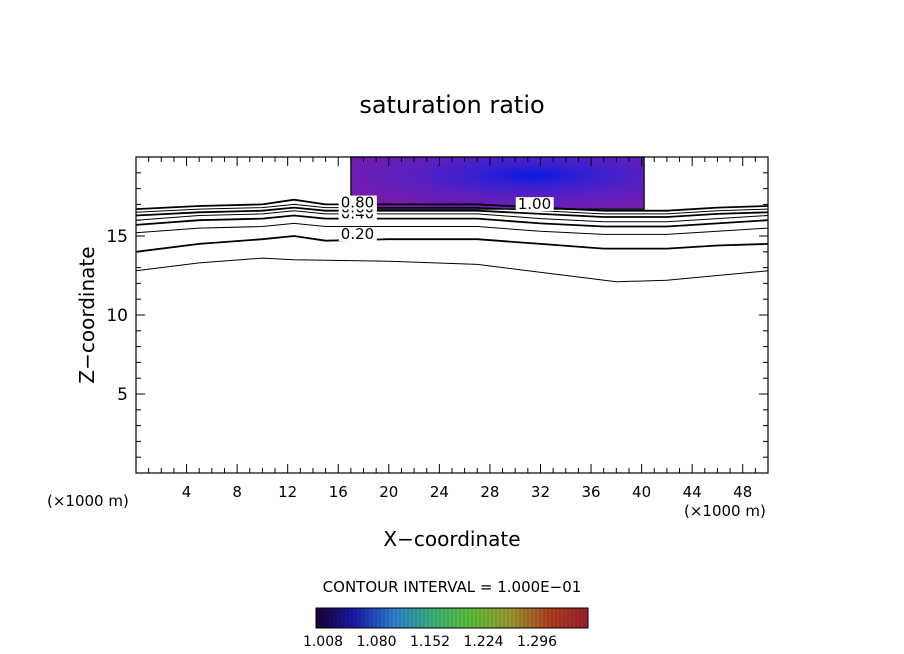  What do you see at coordinates (88, 501) in the screenshot?
I see `x-unit-left: (×1000 m)` at bounding box center [88, 501].